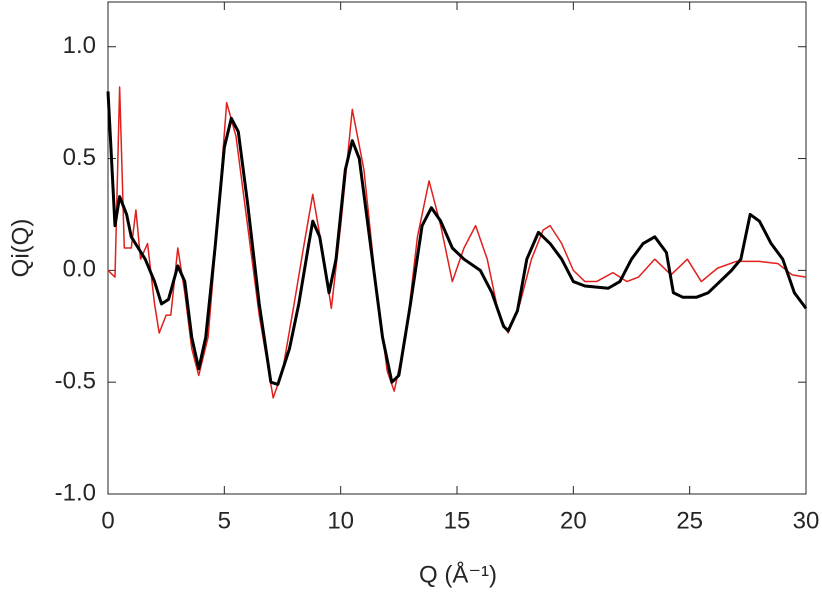 Image resolution: width=822 pixels, height=596 pixels. I want to click on y-tick-label: 0.5, so click(79, 157).